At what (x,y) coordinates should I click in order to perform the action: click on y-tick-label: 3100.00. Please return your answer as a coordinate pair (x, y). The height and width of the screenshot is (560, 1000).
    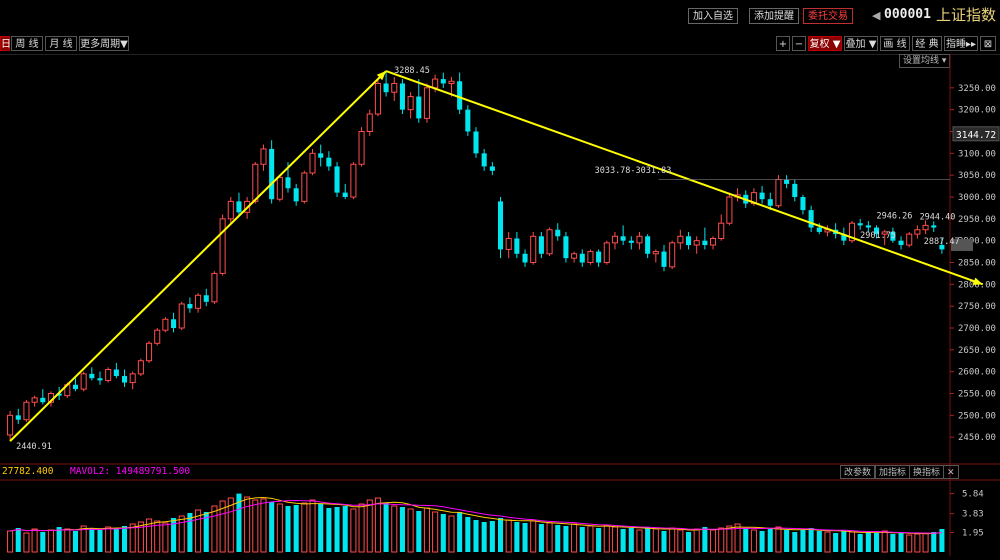
    Looking at the image, I should click on (977, 154).